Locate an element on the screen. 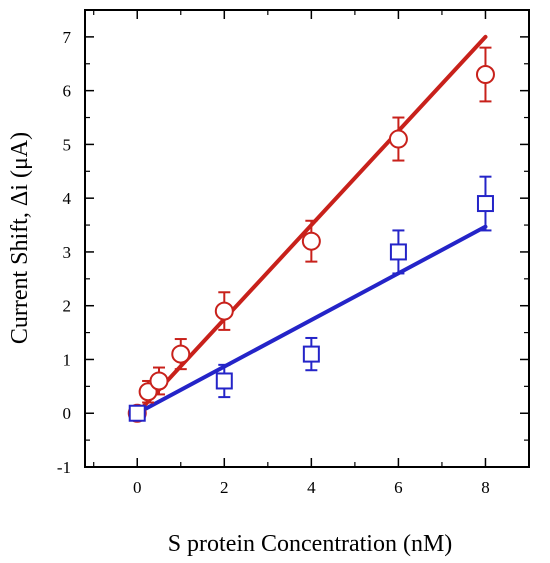  y-tick-label: 5 is located at coordinates (67, 144).